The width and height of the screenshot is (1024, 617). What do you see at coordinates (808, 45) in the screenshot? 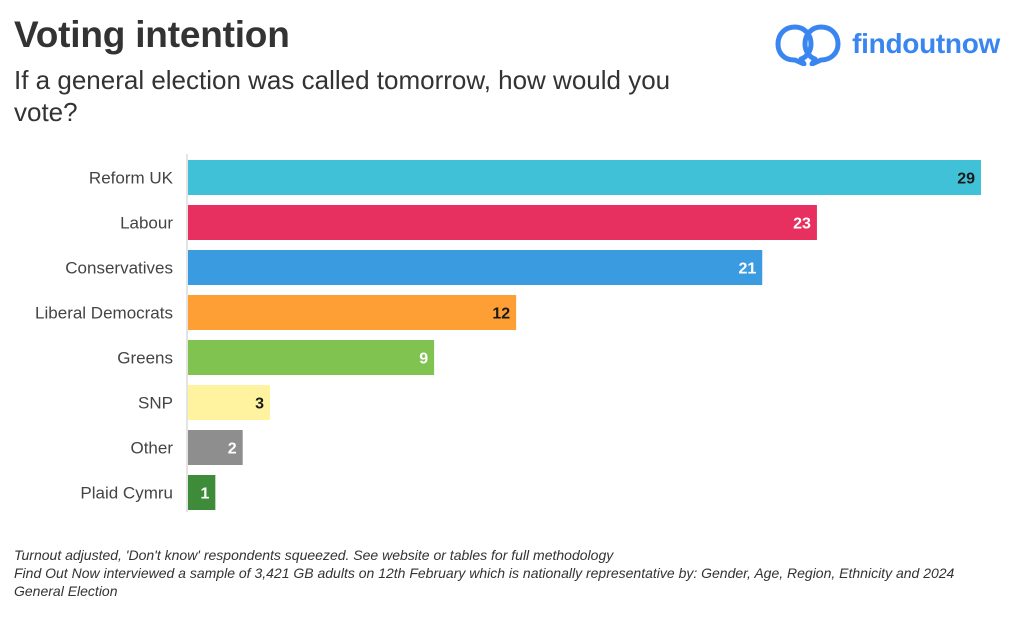
I see `chat-bubbles-icon` at bounding box center [808, 45].